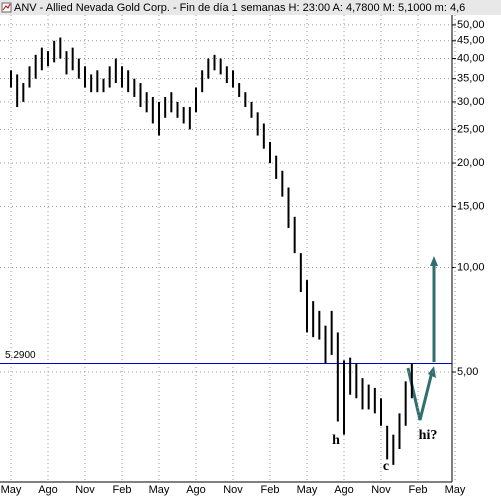 The width and height of the screenshot is (501, 496). What do you see at coordinates (471, 163) in the screenshot?
I see `y-tick-label: 20,00` at bounding box center [471, 163].